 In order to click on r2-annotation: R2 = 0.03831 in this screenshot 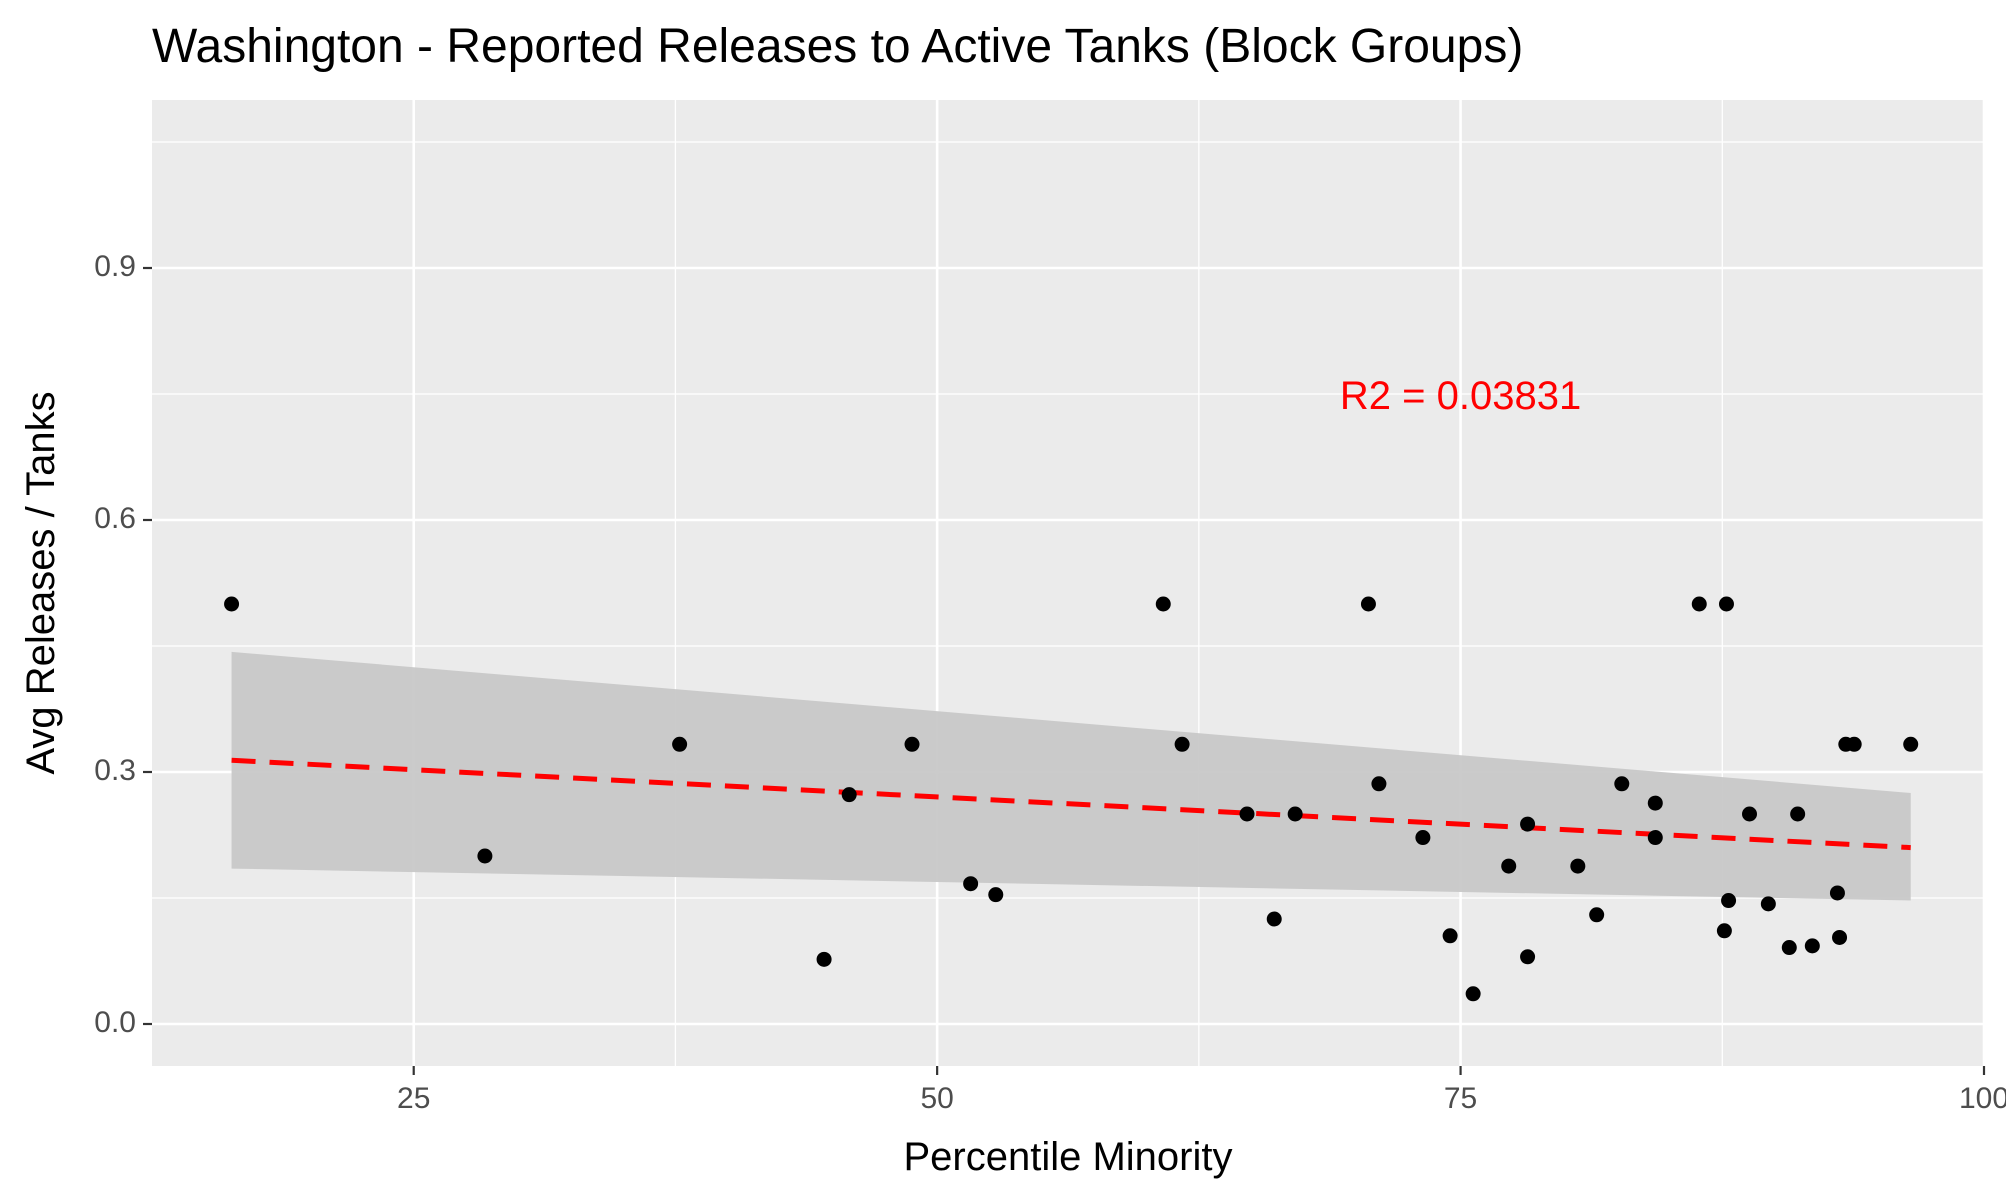, I will do `click(1460, 396)`.